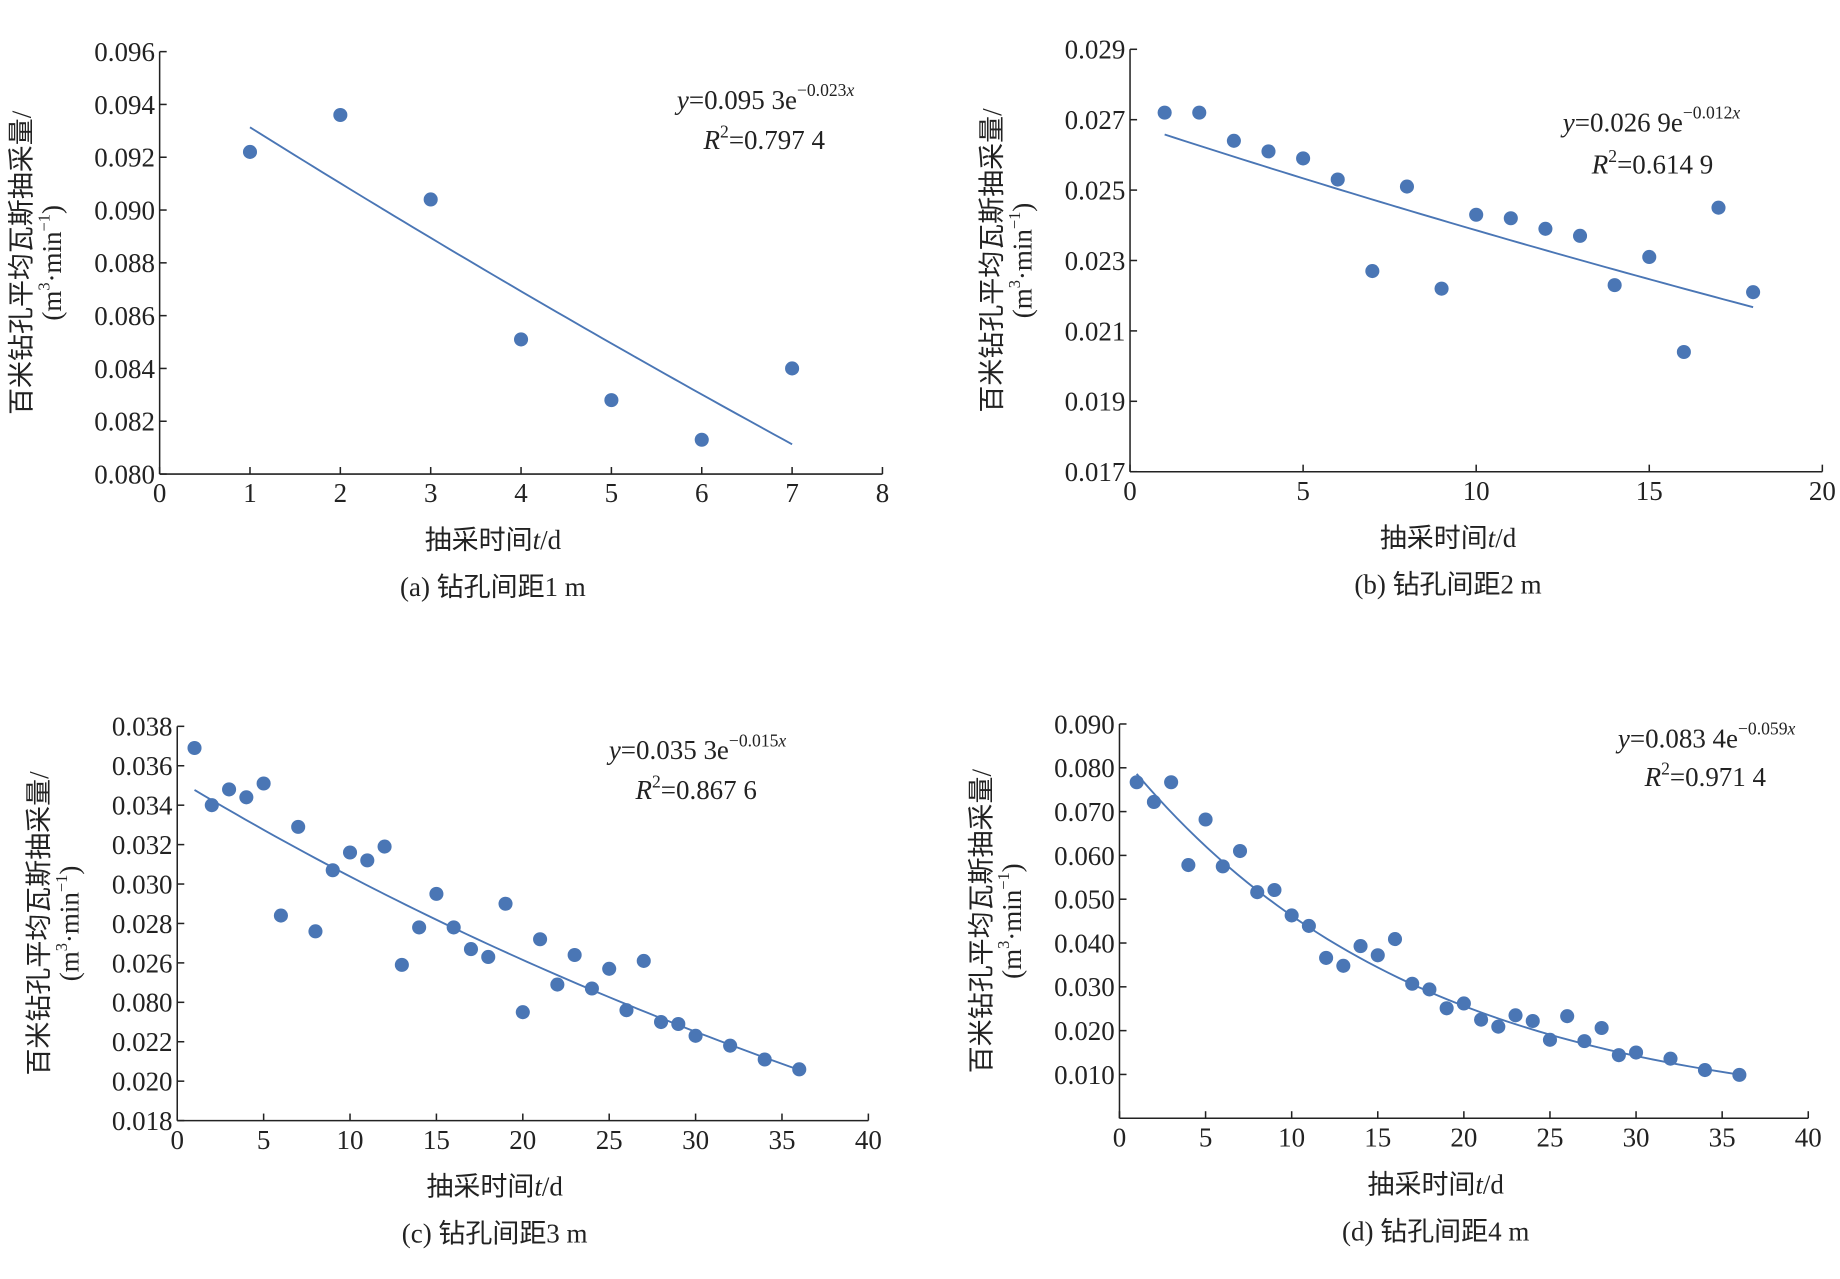 This screenshot has height=1279, width=1840. Describe the element at coordinates (124, 369) in the screenshot. I see `y-tick-label: 0.084` at that location.